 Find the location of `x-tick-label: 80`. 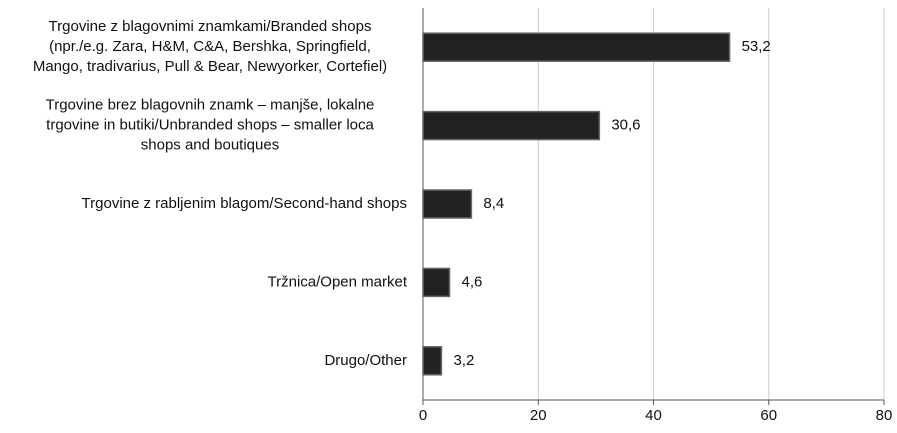

x-tick-label: 80 is located at coordinates (884, 415).